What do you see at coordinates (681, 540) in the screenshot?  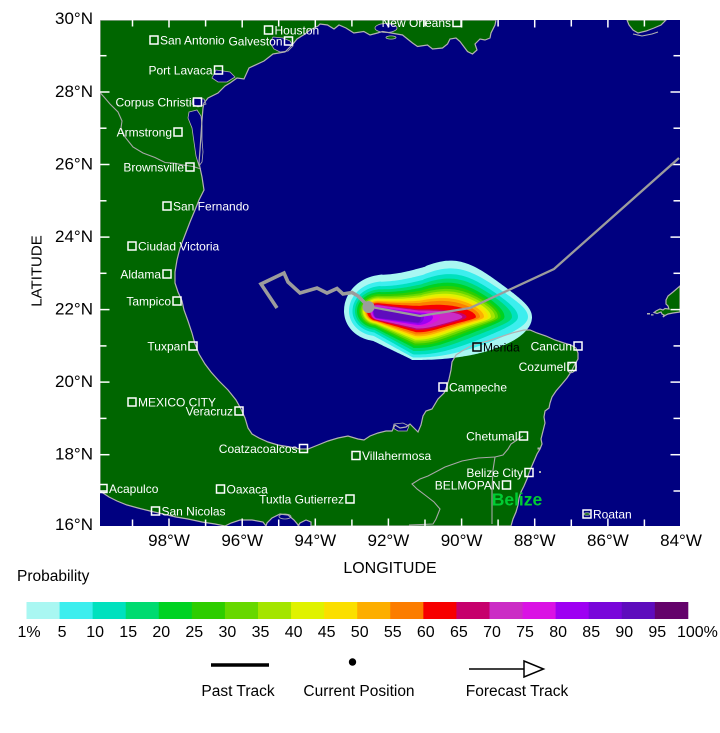 I see `svg-text: 84°W` at bounding box center [681, 540].